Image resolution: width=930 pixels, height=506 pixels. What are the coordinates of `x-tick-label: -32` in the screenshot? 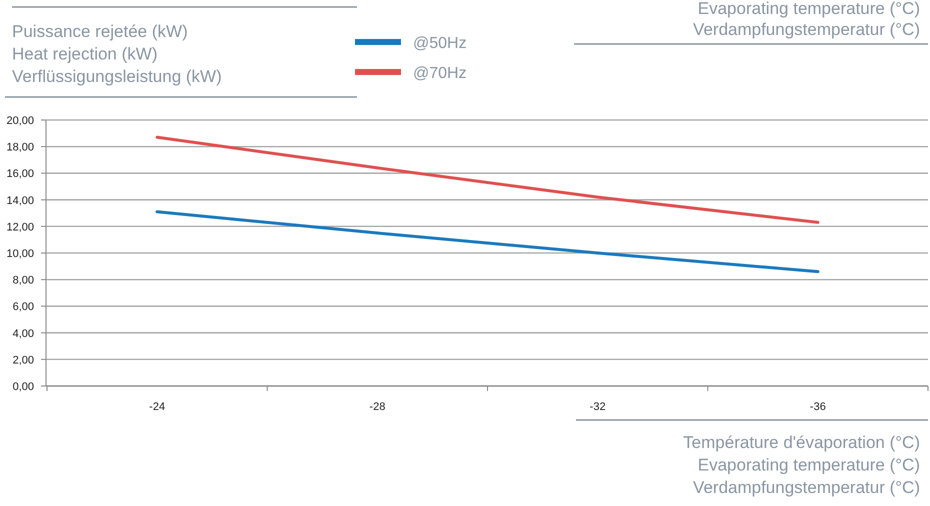 It's located at (598, 407).